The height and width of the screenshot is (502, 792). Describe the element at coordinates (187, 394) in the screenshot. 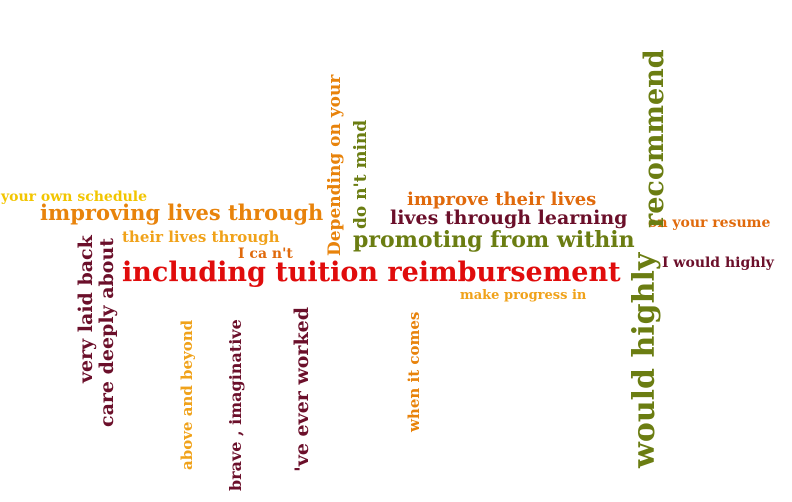

I see `phrase-above-and-beyond: above and beyond` at that location.